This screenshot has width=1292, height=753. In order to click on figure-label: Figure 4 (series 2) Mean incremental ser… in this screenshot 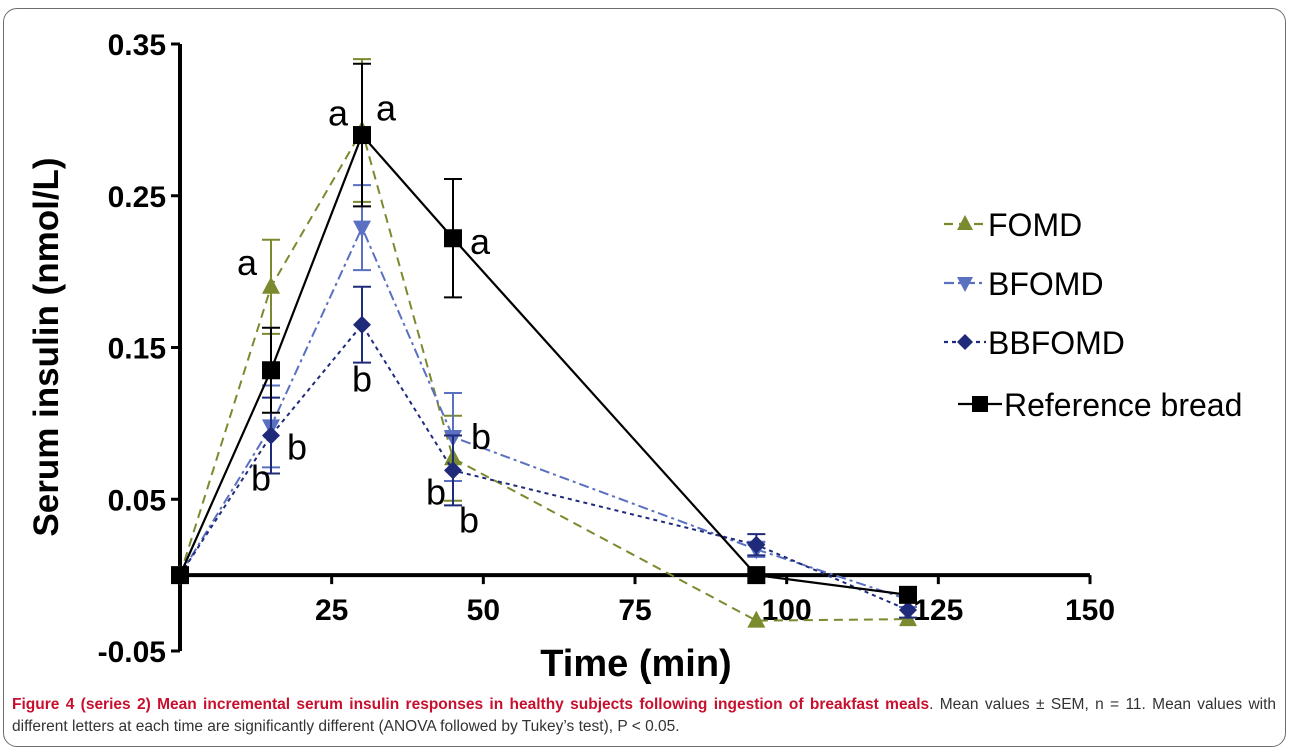, I will do `click(471, 704)`.